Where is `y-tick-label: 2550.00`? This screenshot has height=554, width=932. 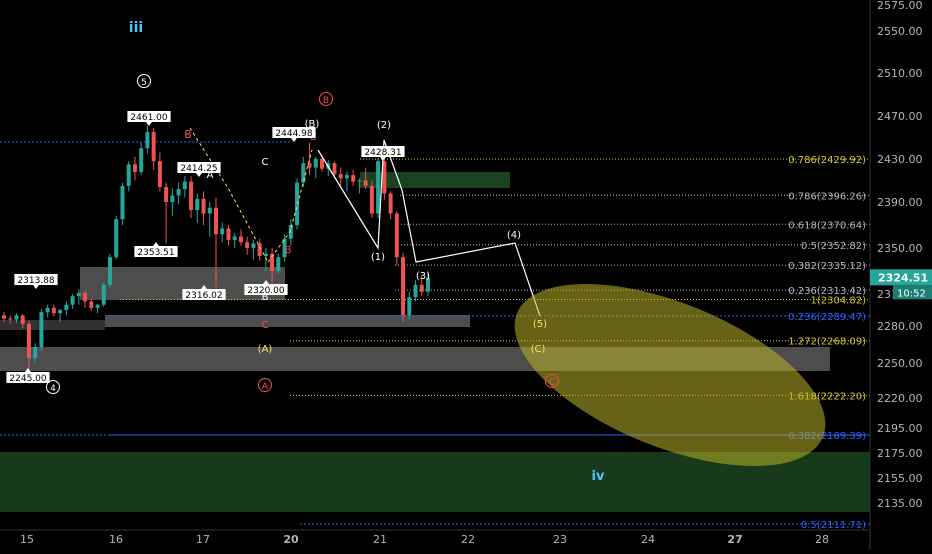
y-tick-label: 2550.00 is located at coordinates (900, 31).